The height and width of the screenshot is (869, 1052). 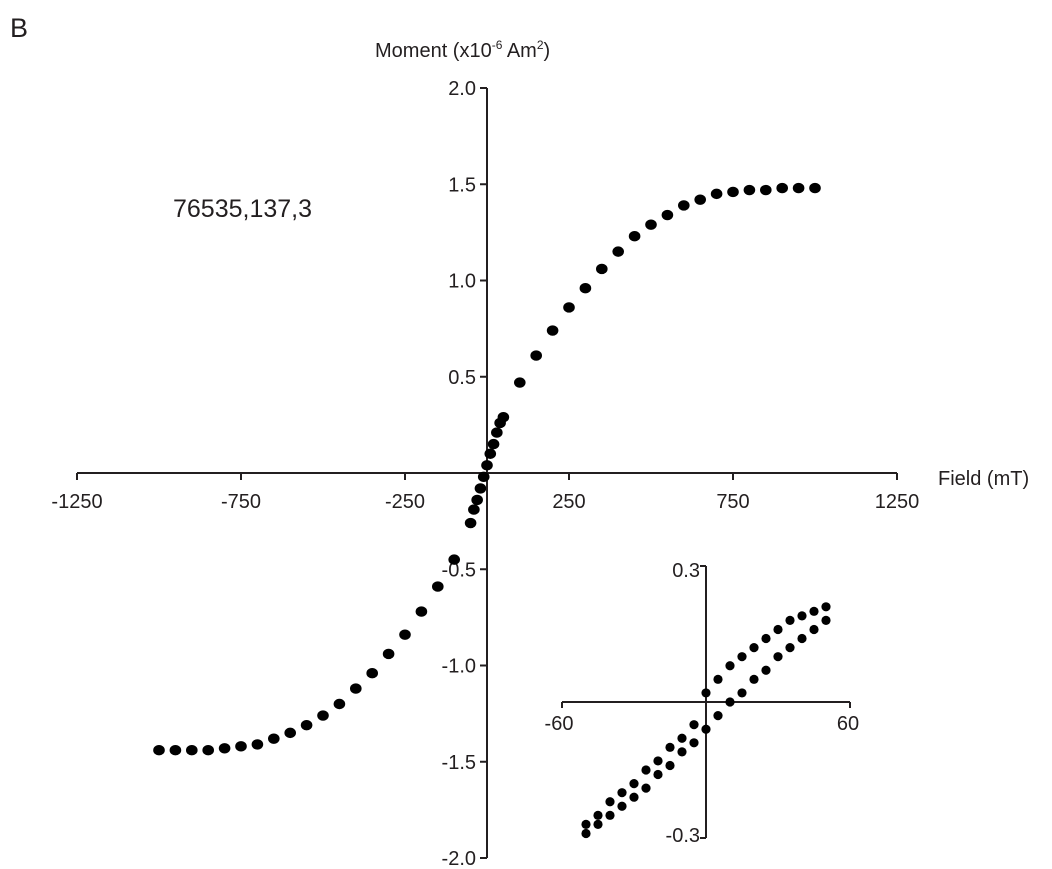 I want to click on x-tick-label: -250, so click(x=405, y=502).